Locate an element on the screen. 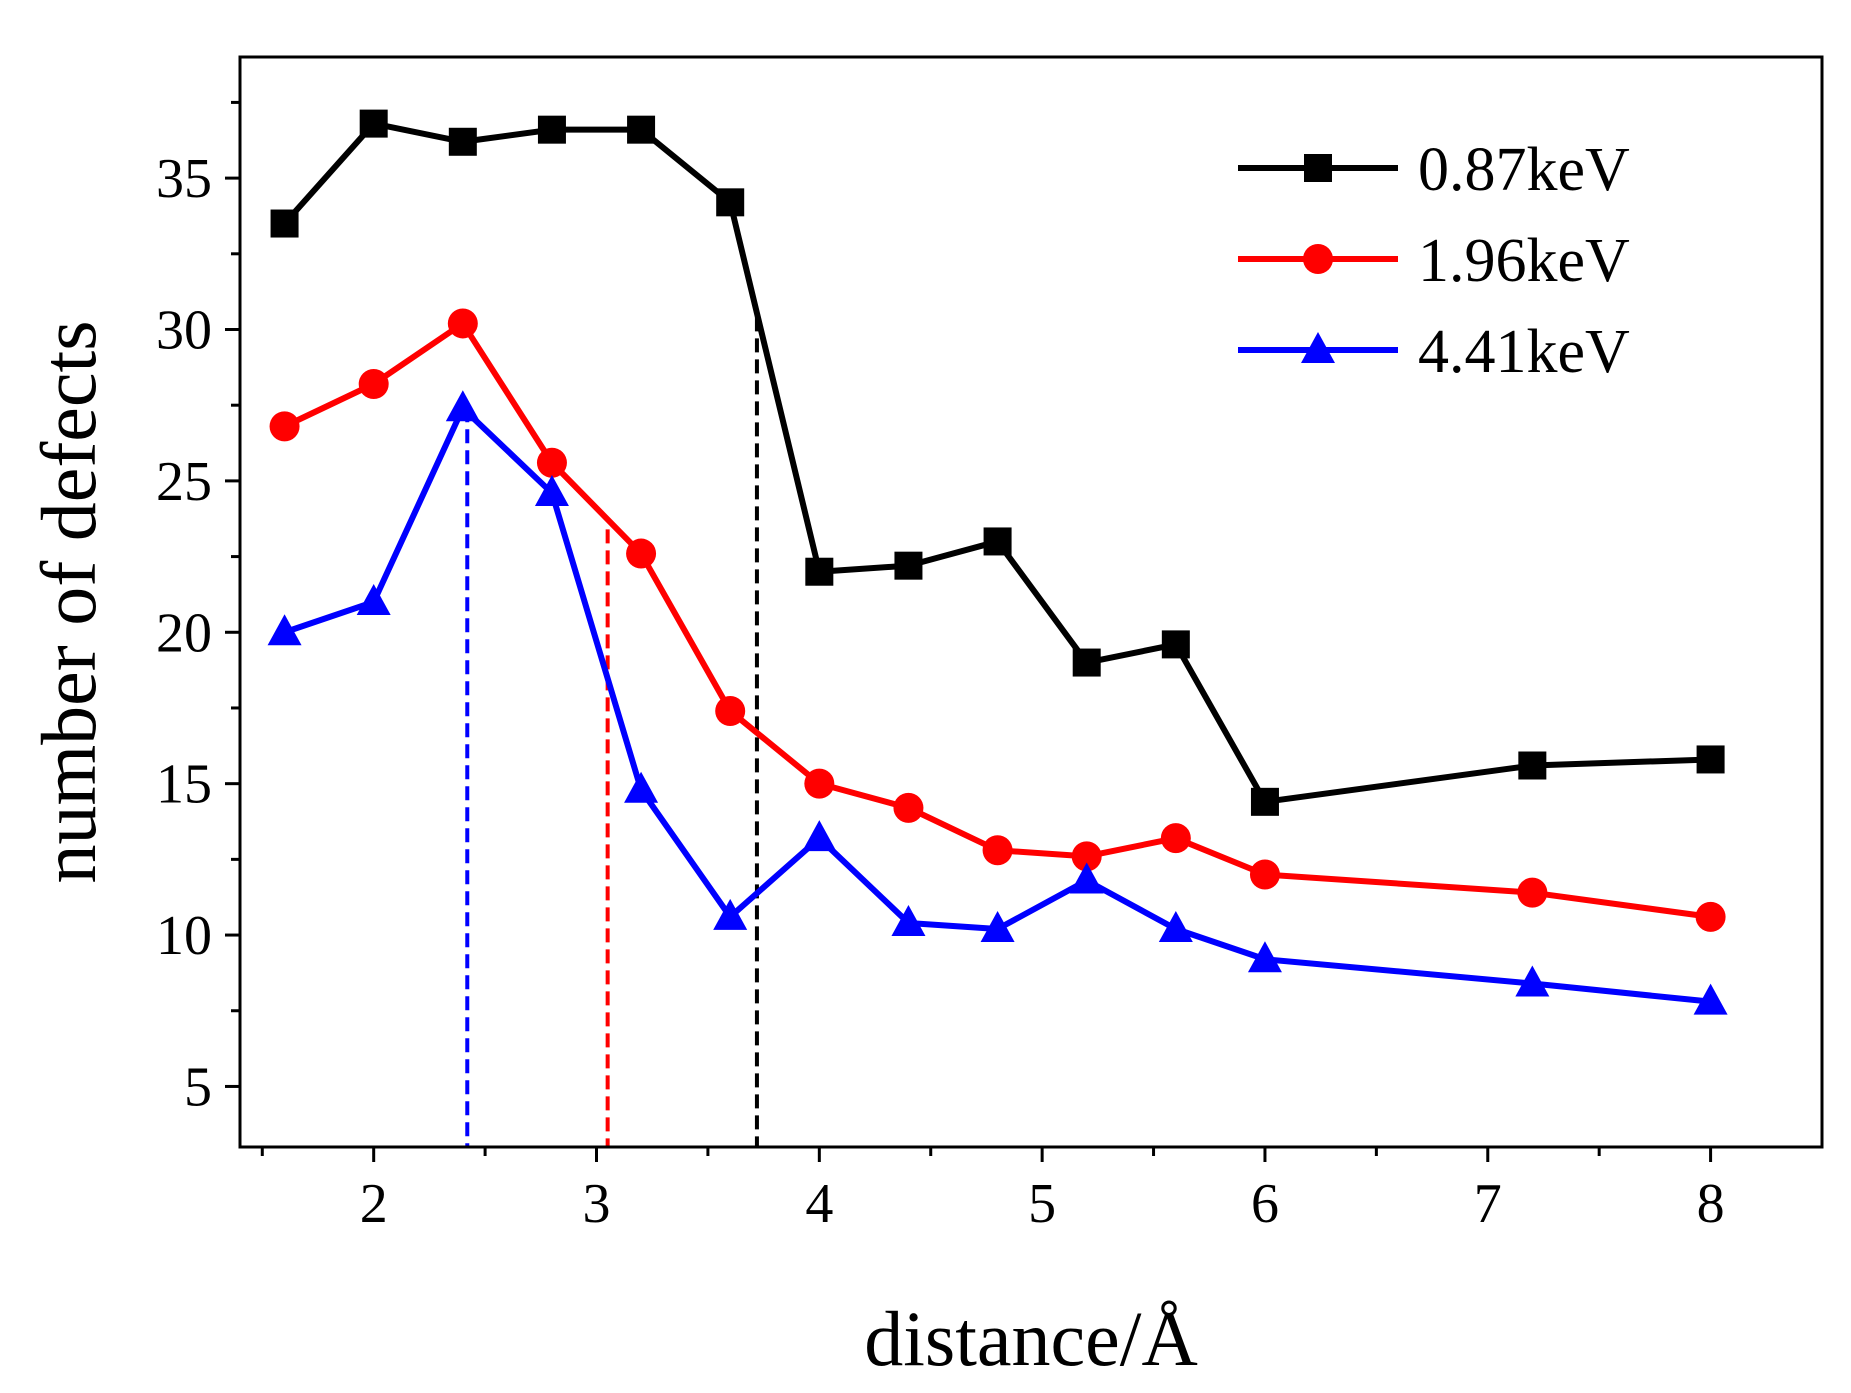 This screenshot has width=1851, height=1393. legend: 0.87keV 1.96keV 4.41keV is located at coordinates (1434, 261).